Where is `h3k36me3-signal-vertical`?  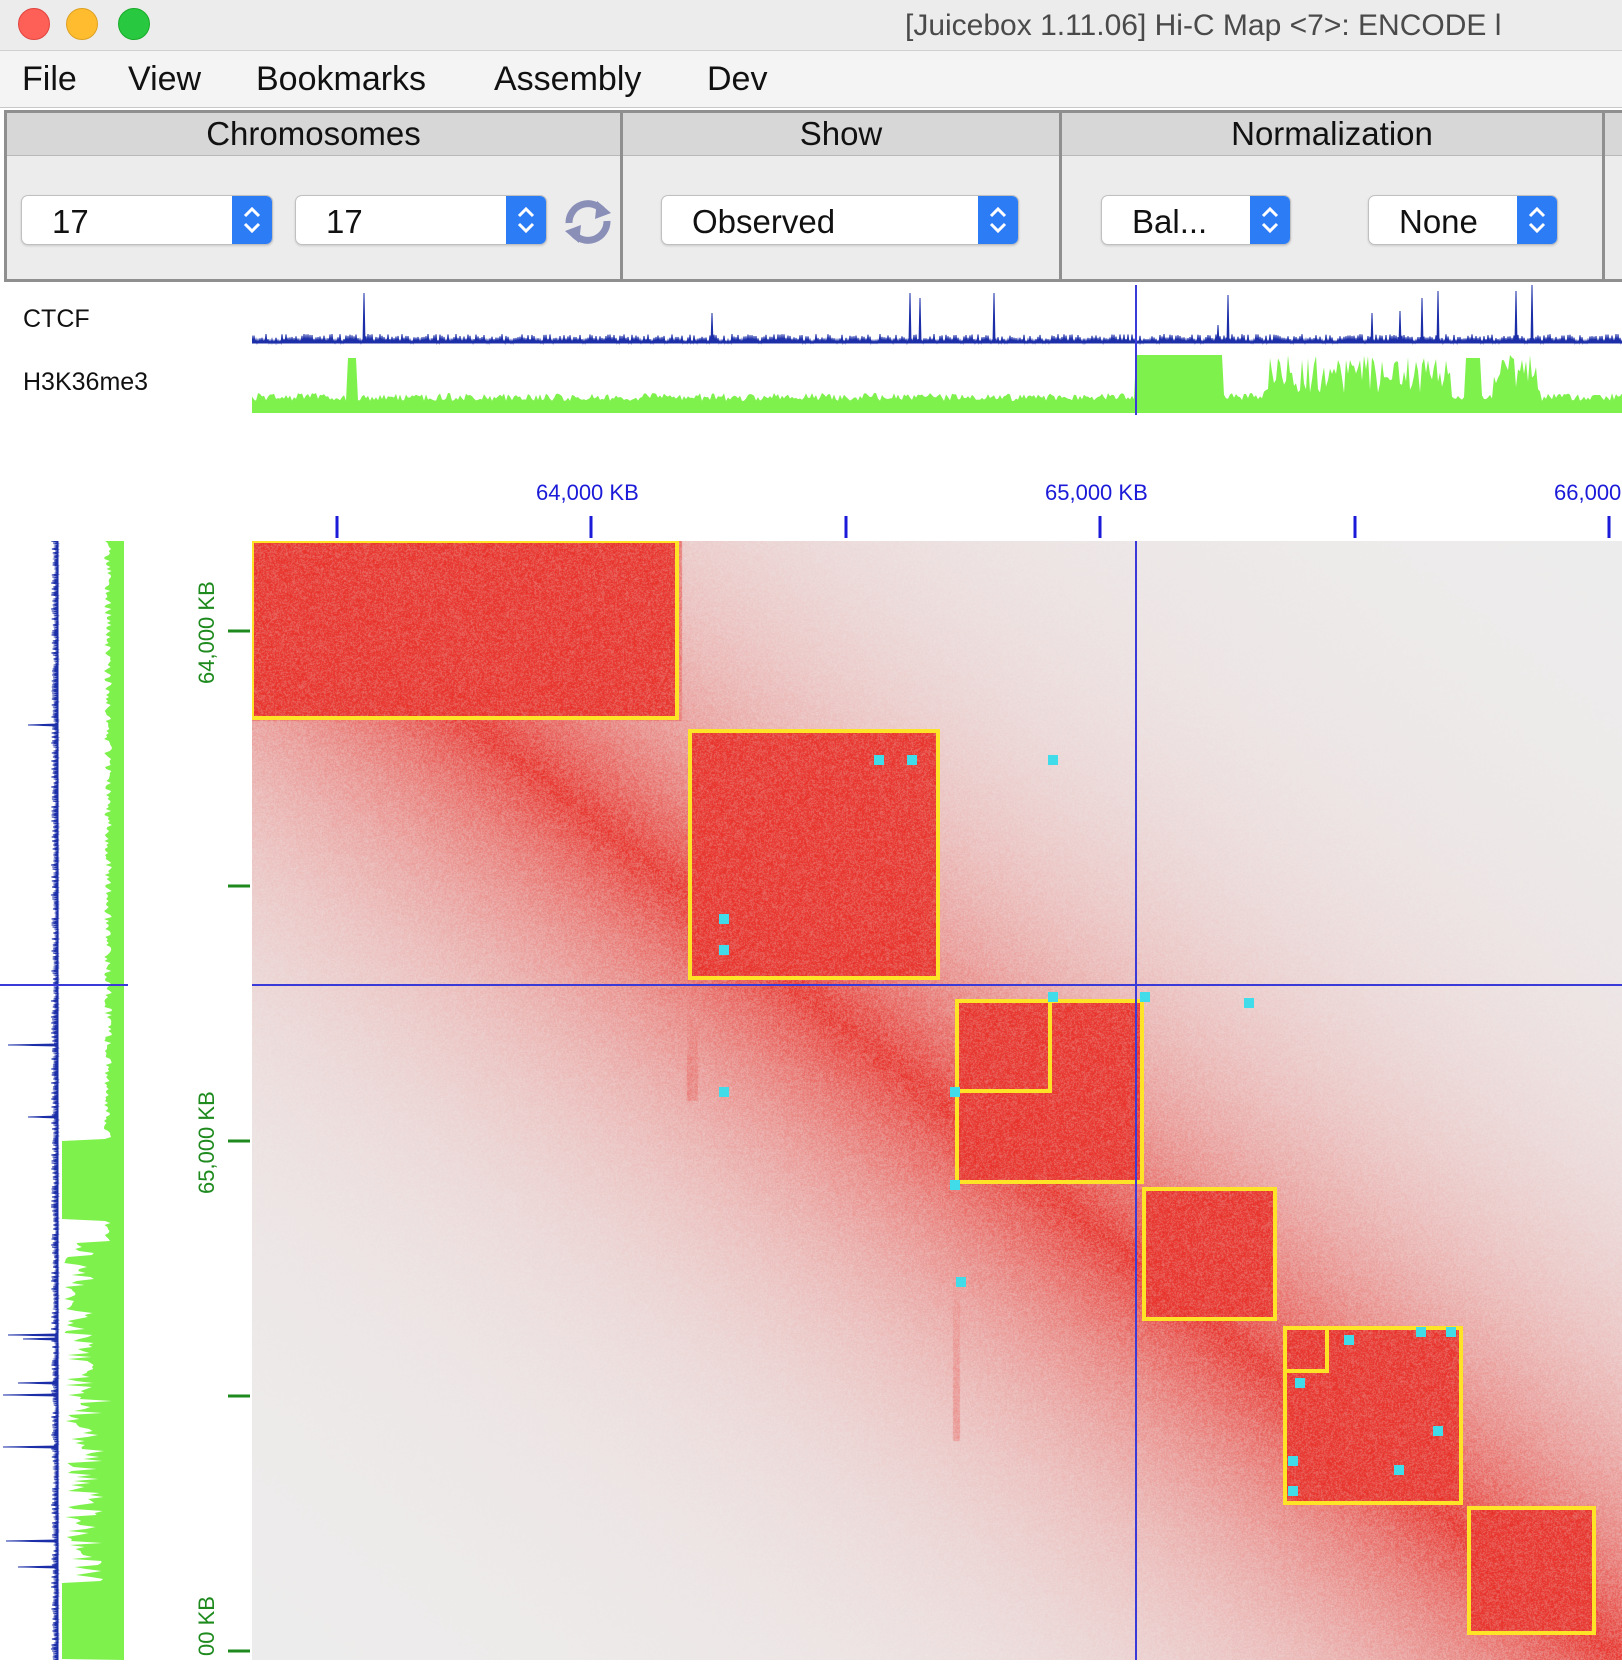 h3k36me3-signal-vertical is located at coordinates (93, 1100).